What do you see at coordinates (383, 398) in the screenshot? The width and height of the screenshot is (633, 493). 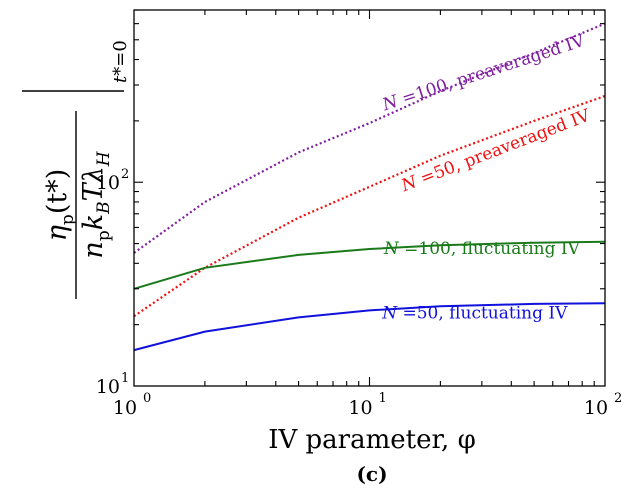 I see `x-tick-exp-1: 1` at bounding box center [383, 398].